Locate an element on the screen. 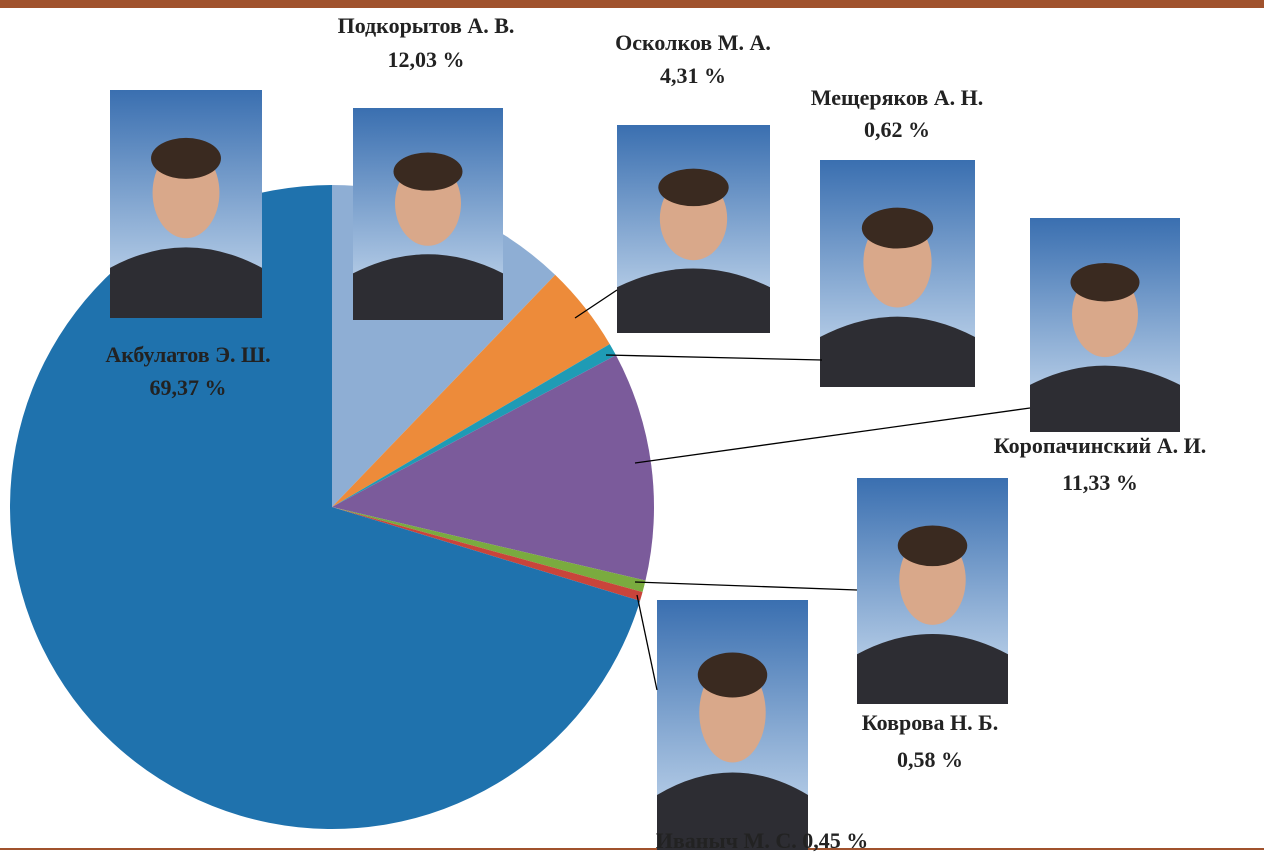 The image size is (1264, 857). category-label: Мещеряков А. Н. is located at coordinates (897, 97).